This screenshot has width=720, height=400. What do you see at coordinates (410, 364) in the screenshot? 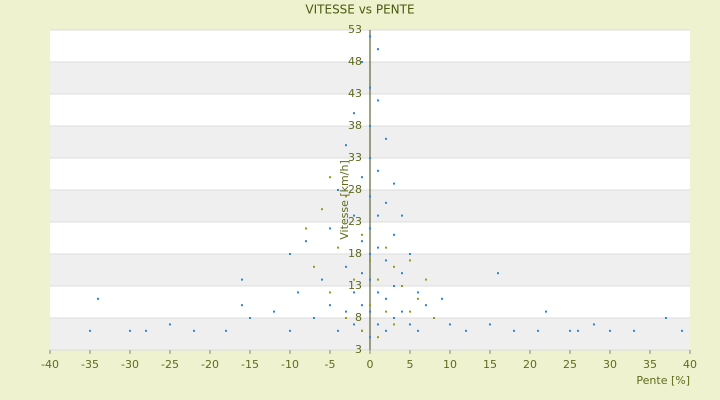
I see `x-tick-label: 5` at bounding box center [410, 364].